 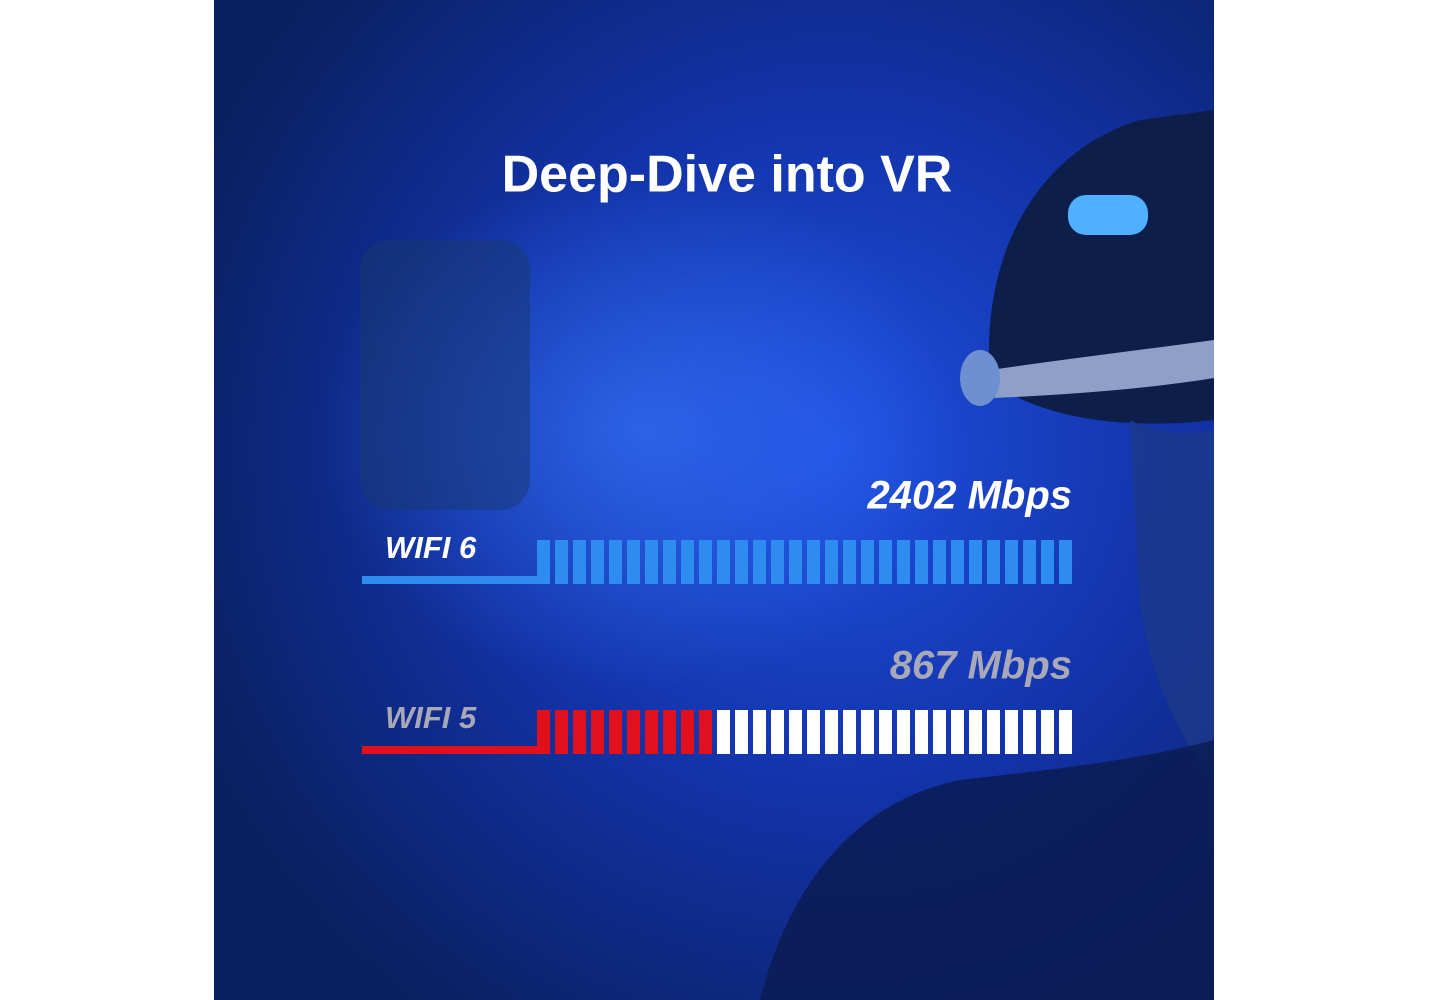 I want to click on chart-title: Deep-Dive into VR, so click(x=727, y=175).